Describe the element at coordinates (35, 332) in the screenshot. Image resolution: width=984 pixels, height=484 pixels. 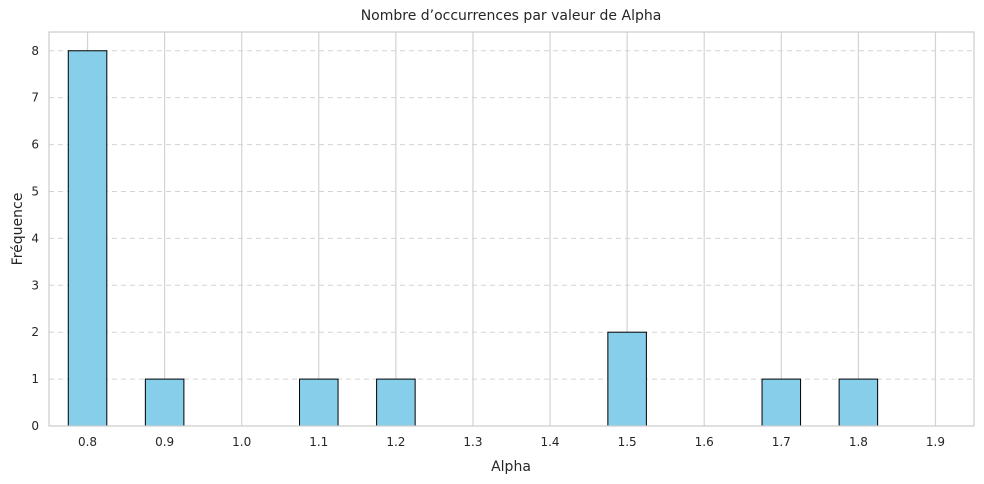
I see `y-tick-label: 2` at that location.